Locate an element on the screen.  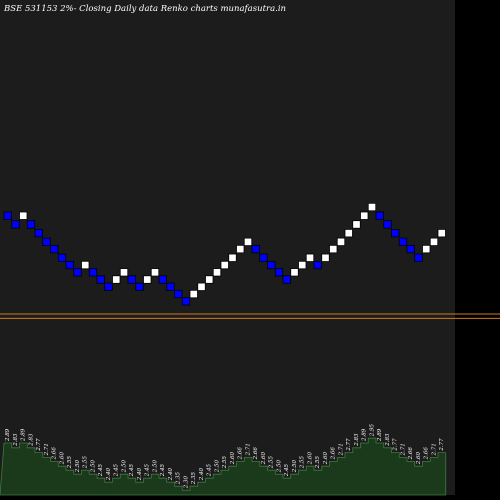
volume-label-15: 2.50 is located at coordinates (124, 466).